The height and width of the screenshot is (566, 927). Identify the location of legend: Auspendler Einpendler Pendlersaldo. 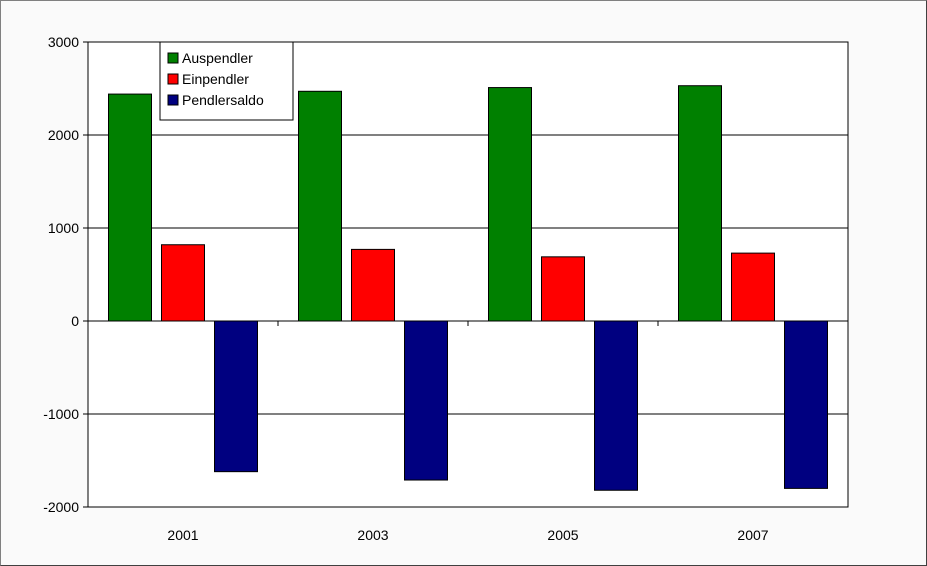
(226, 81).